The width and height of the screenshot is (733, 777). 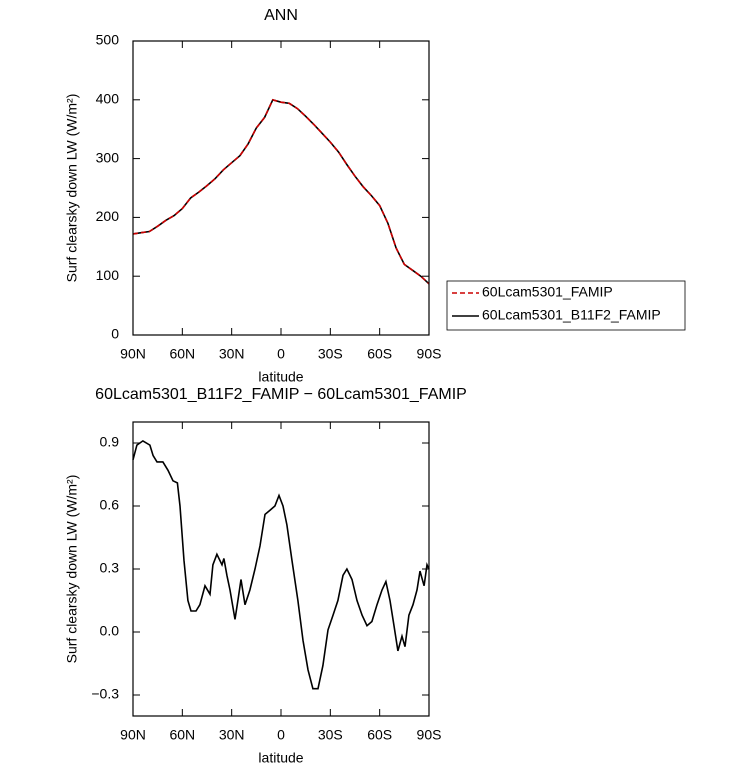 I want to click on y-tick-label: 0.6, so click(x=110, y=505).